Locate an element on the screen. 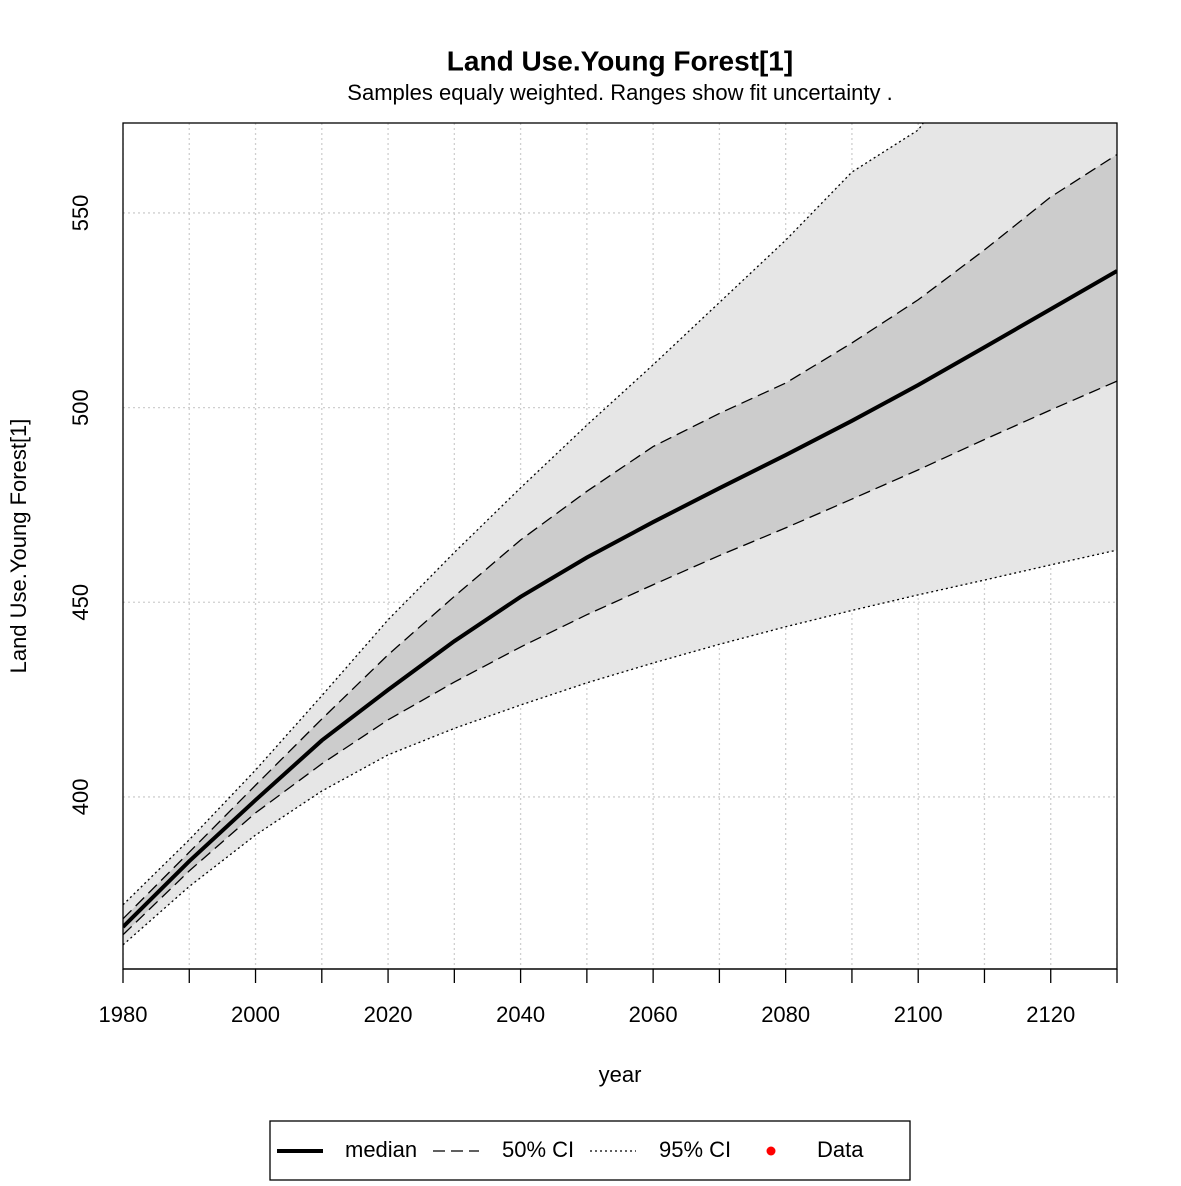 The height and width of the screenshot is (1186, 1181). legend-label: Data is located at coordinates (840, 1149).